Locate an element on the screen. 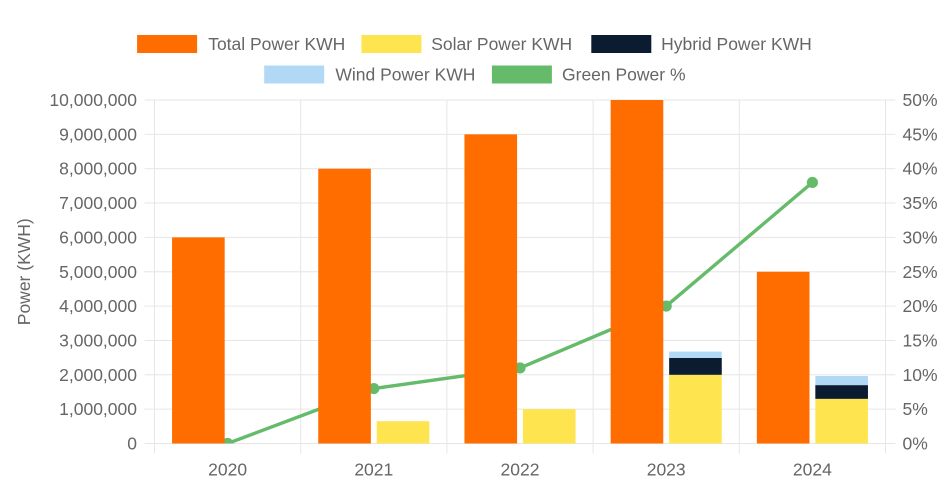 This screenshot has width=949, height=493. svg-text: 35% is located at coordinates (920, 203).